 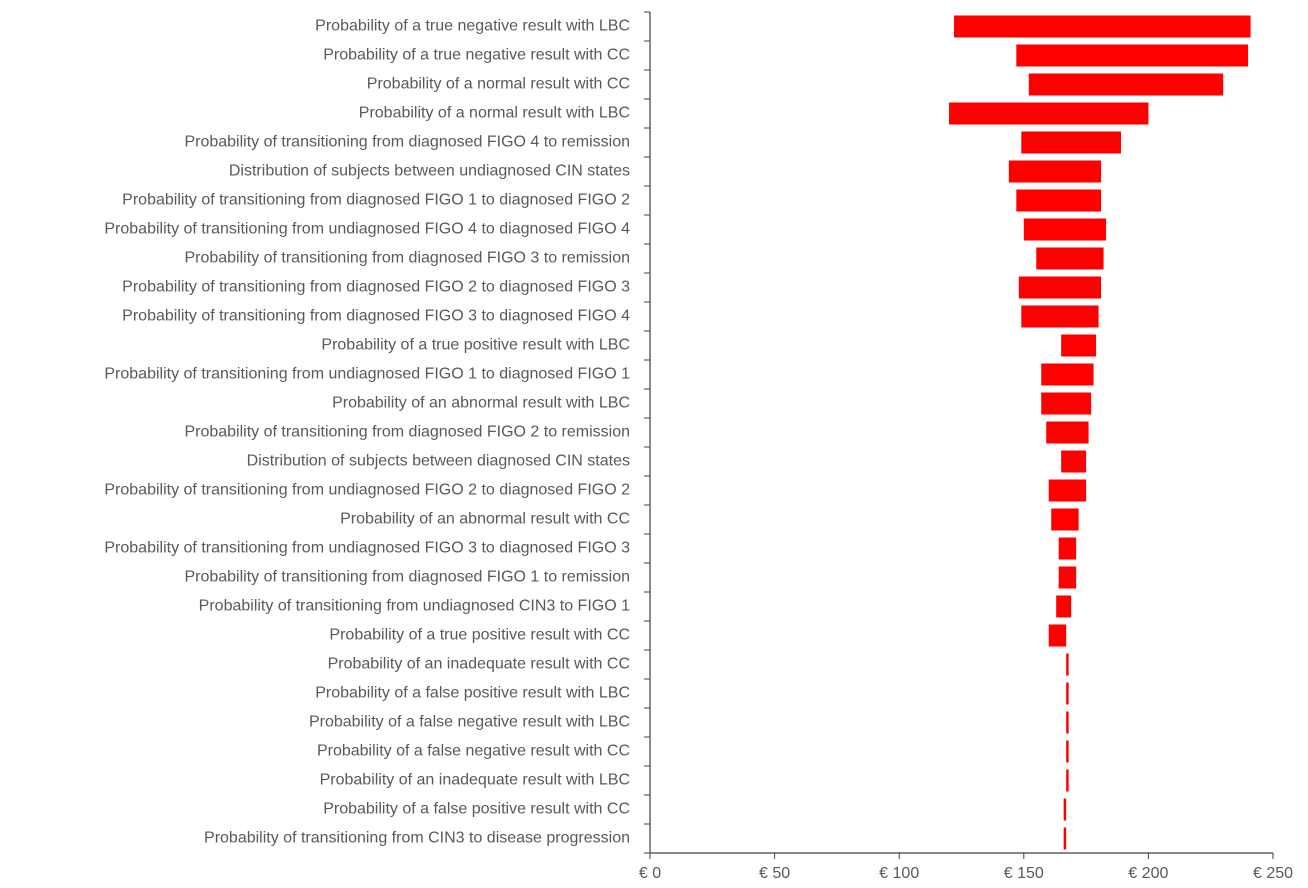 I want to click on x-tick-label: € 200, so click(x=1148, y=873).